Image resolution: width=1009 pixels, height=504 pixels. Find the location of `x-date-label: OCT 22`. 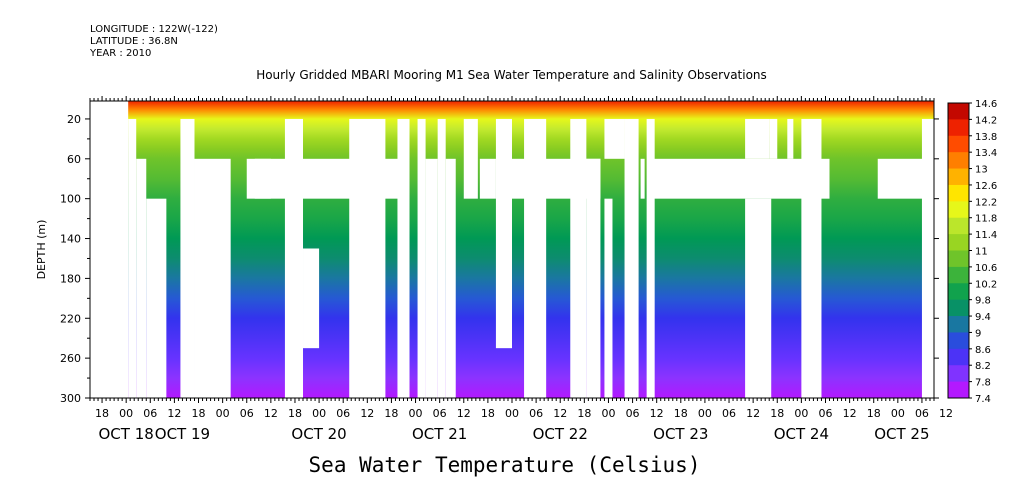

x-date-label: OCT 22 is located at coordinates (560, 434).